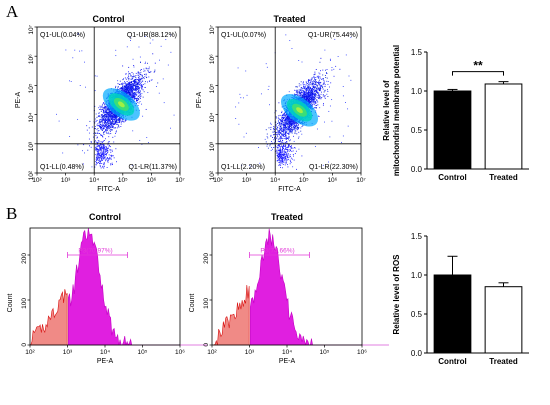  What do you see at coordinates (94, 180) in the screenshot?
I see `x-tick-label: 10⁴` at bounding box center [94, 180].